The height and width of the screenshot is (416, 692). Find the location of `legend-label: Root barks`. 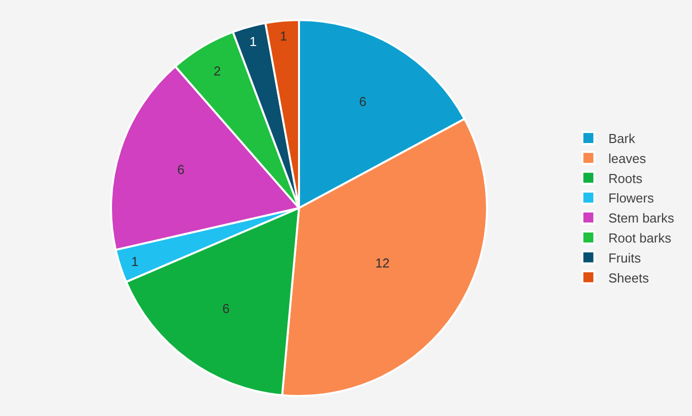

legend-label: Root barks is located at coordinates (640, 238).